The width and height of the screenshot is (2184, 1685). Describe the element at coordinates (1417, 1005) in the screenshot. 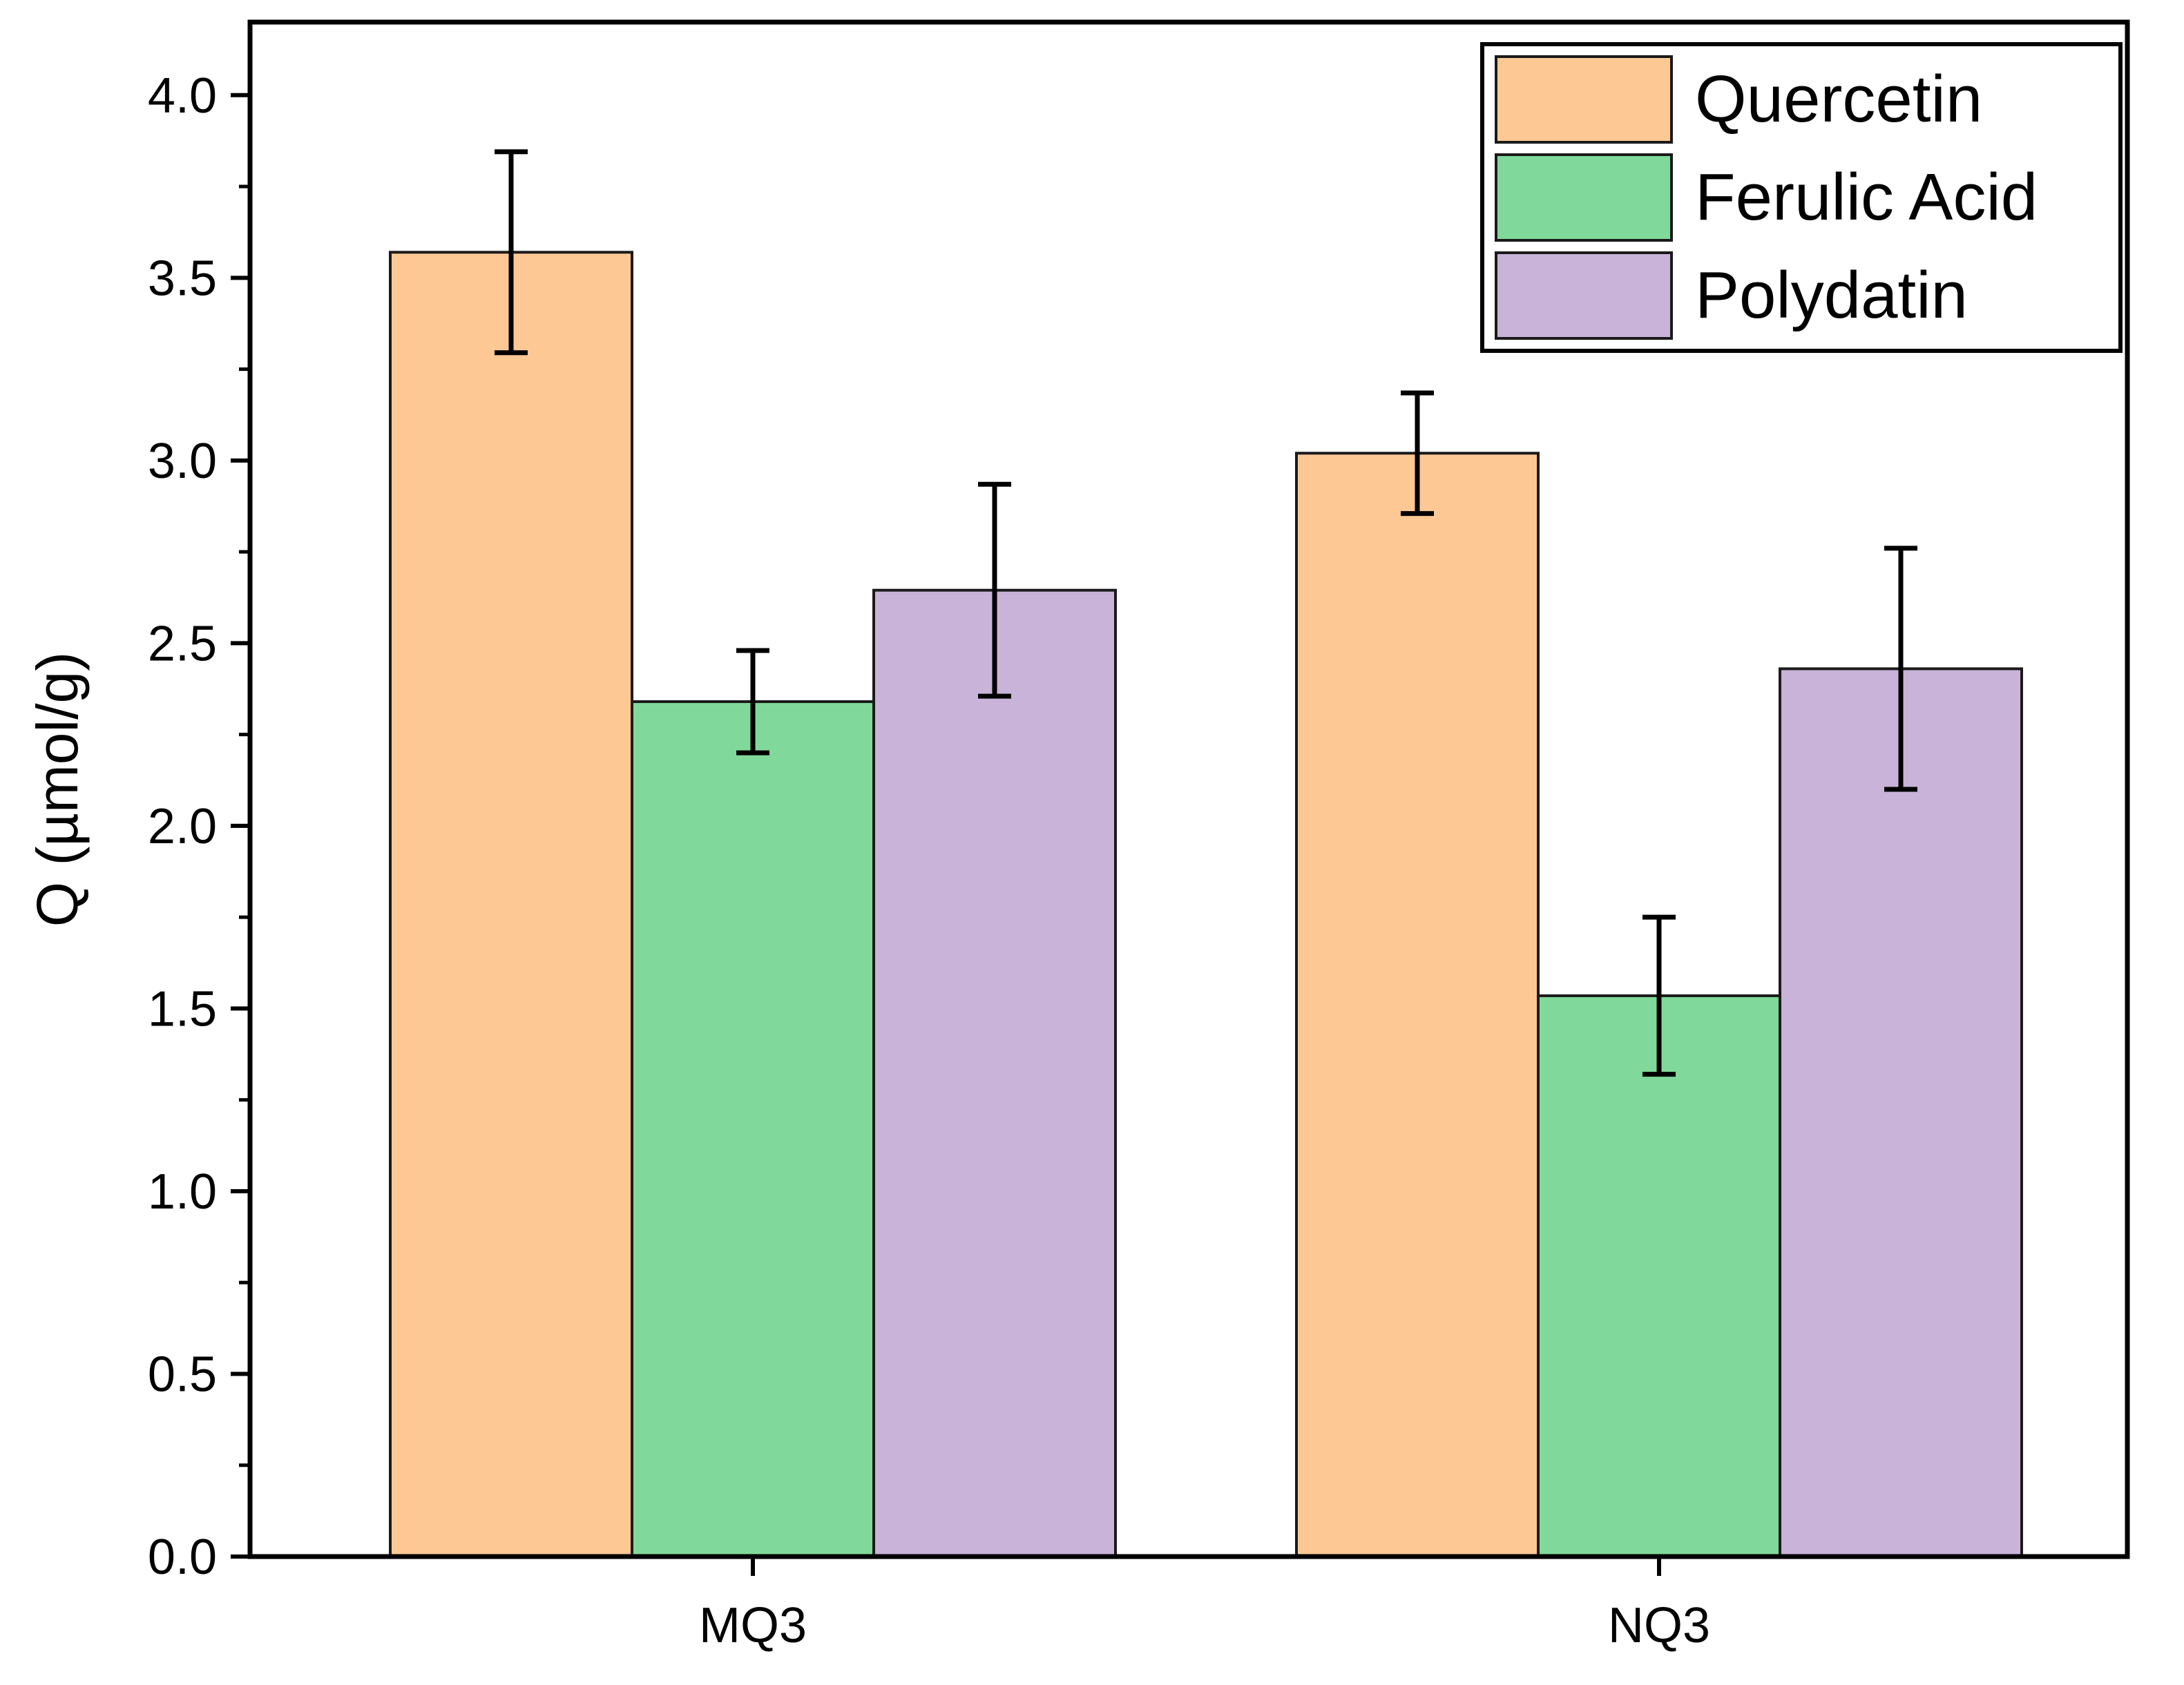

I see `bar-nq3-quercetin` at that location.